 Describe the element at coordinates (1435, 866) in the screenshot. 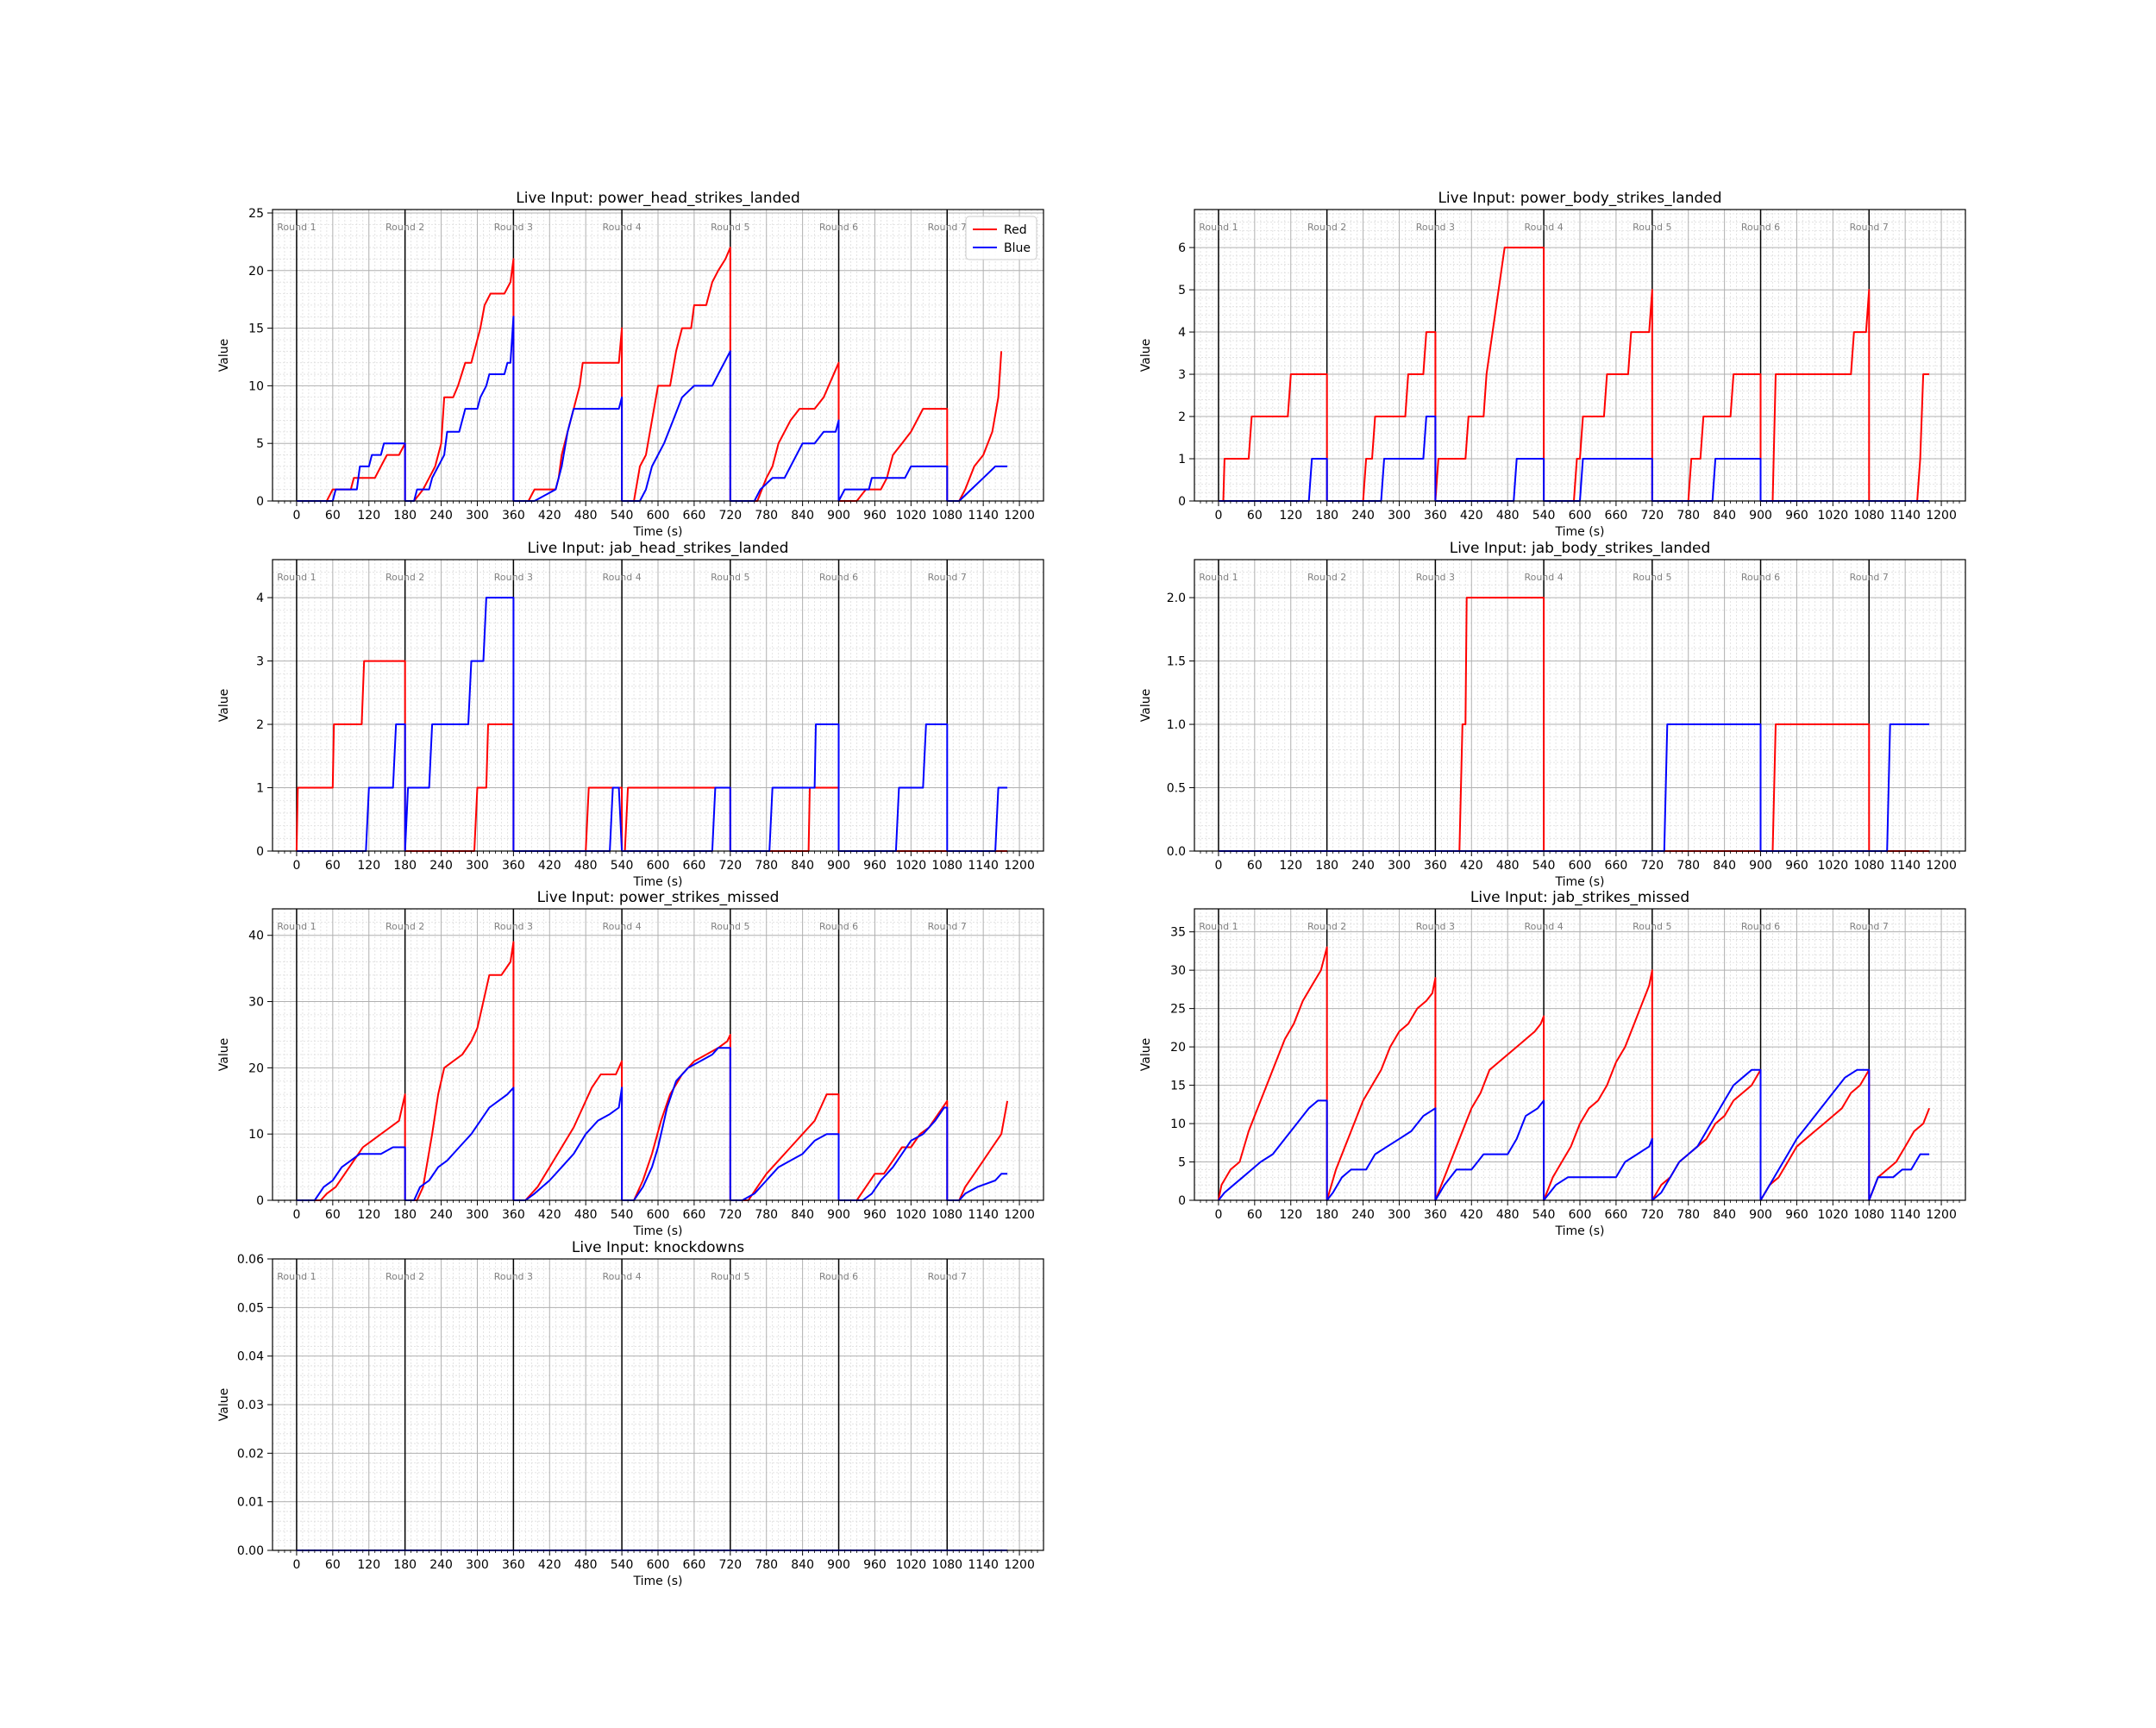

I see `x-tick-label: 360` at that location.